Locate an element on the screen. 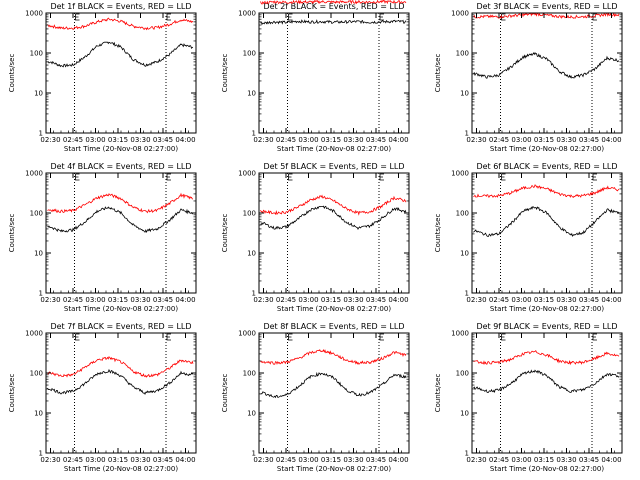 The width and height of the screenshot is (640, 480). chart-title: Det 8f BLACK = Events, RED = LLD is located at coordinates (333, 326).